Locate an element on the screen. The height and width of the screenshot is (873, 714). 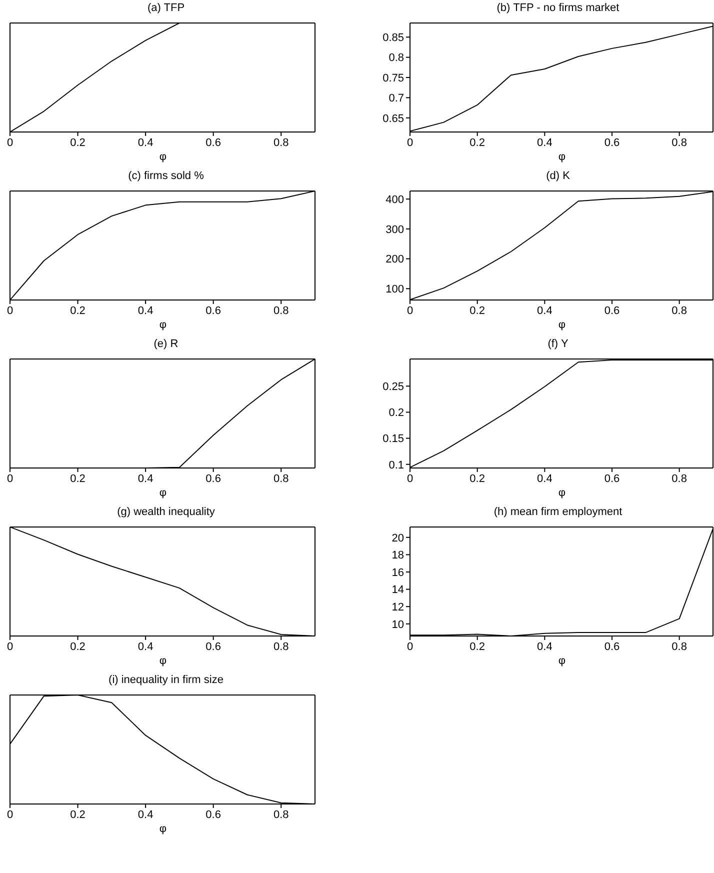
chart-title: (h) mean firm employment is located at coordinates (558, 512).